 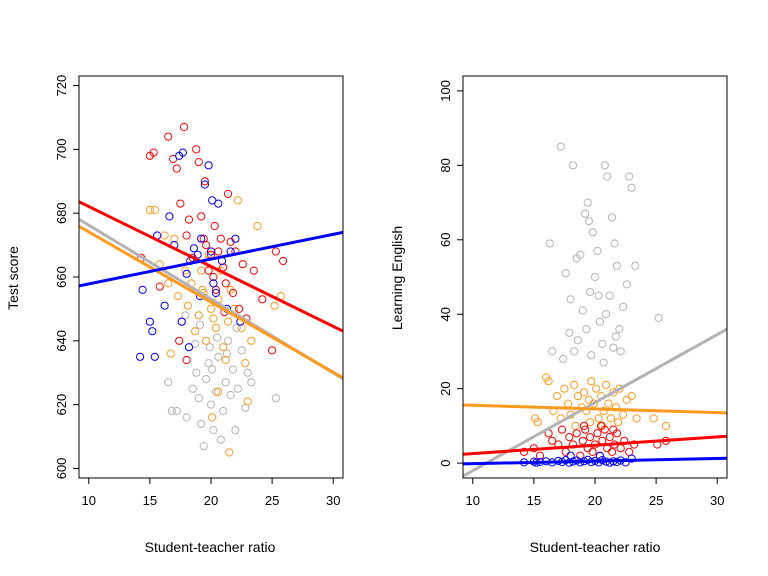 I want to click on y-tick-label: 720, so click(x=61, y=86).